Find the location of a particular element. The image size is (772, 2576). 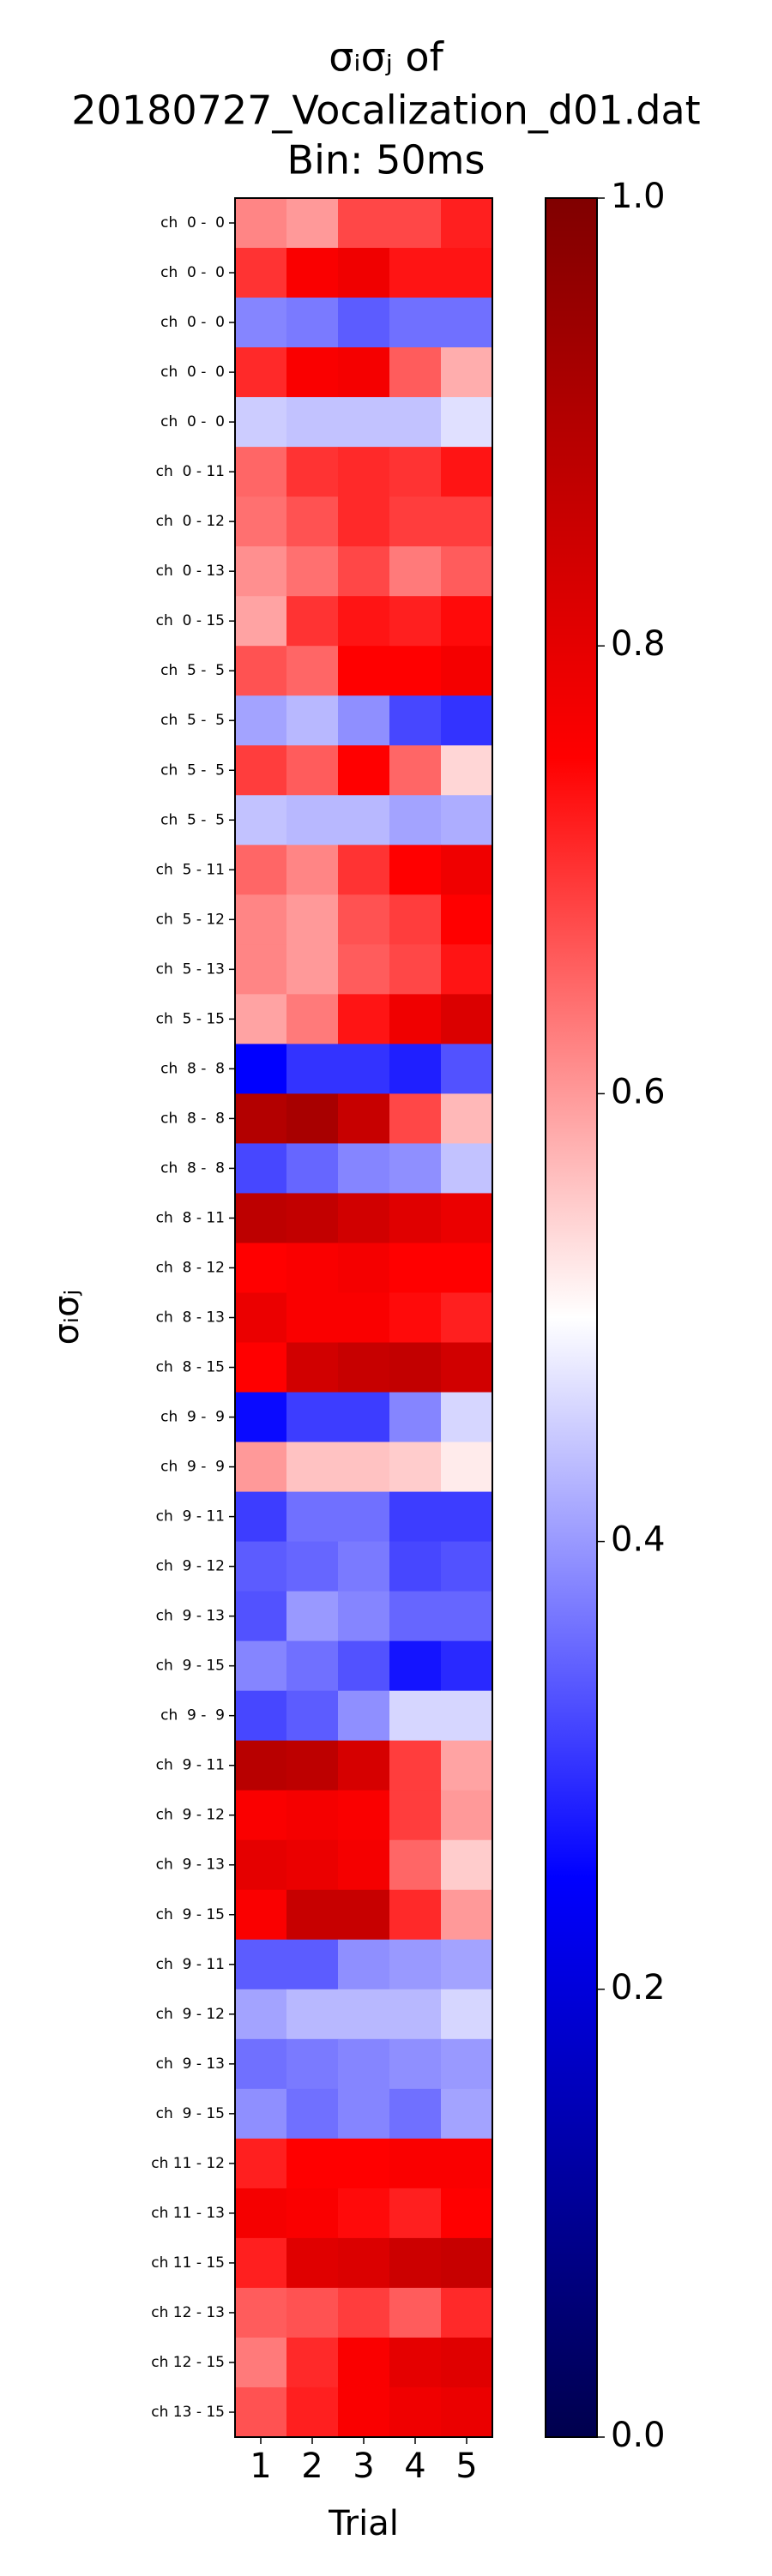

x-tick-label: 3 is located at coordinates (363, 2466).